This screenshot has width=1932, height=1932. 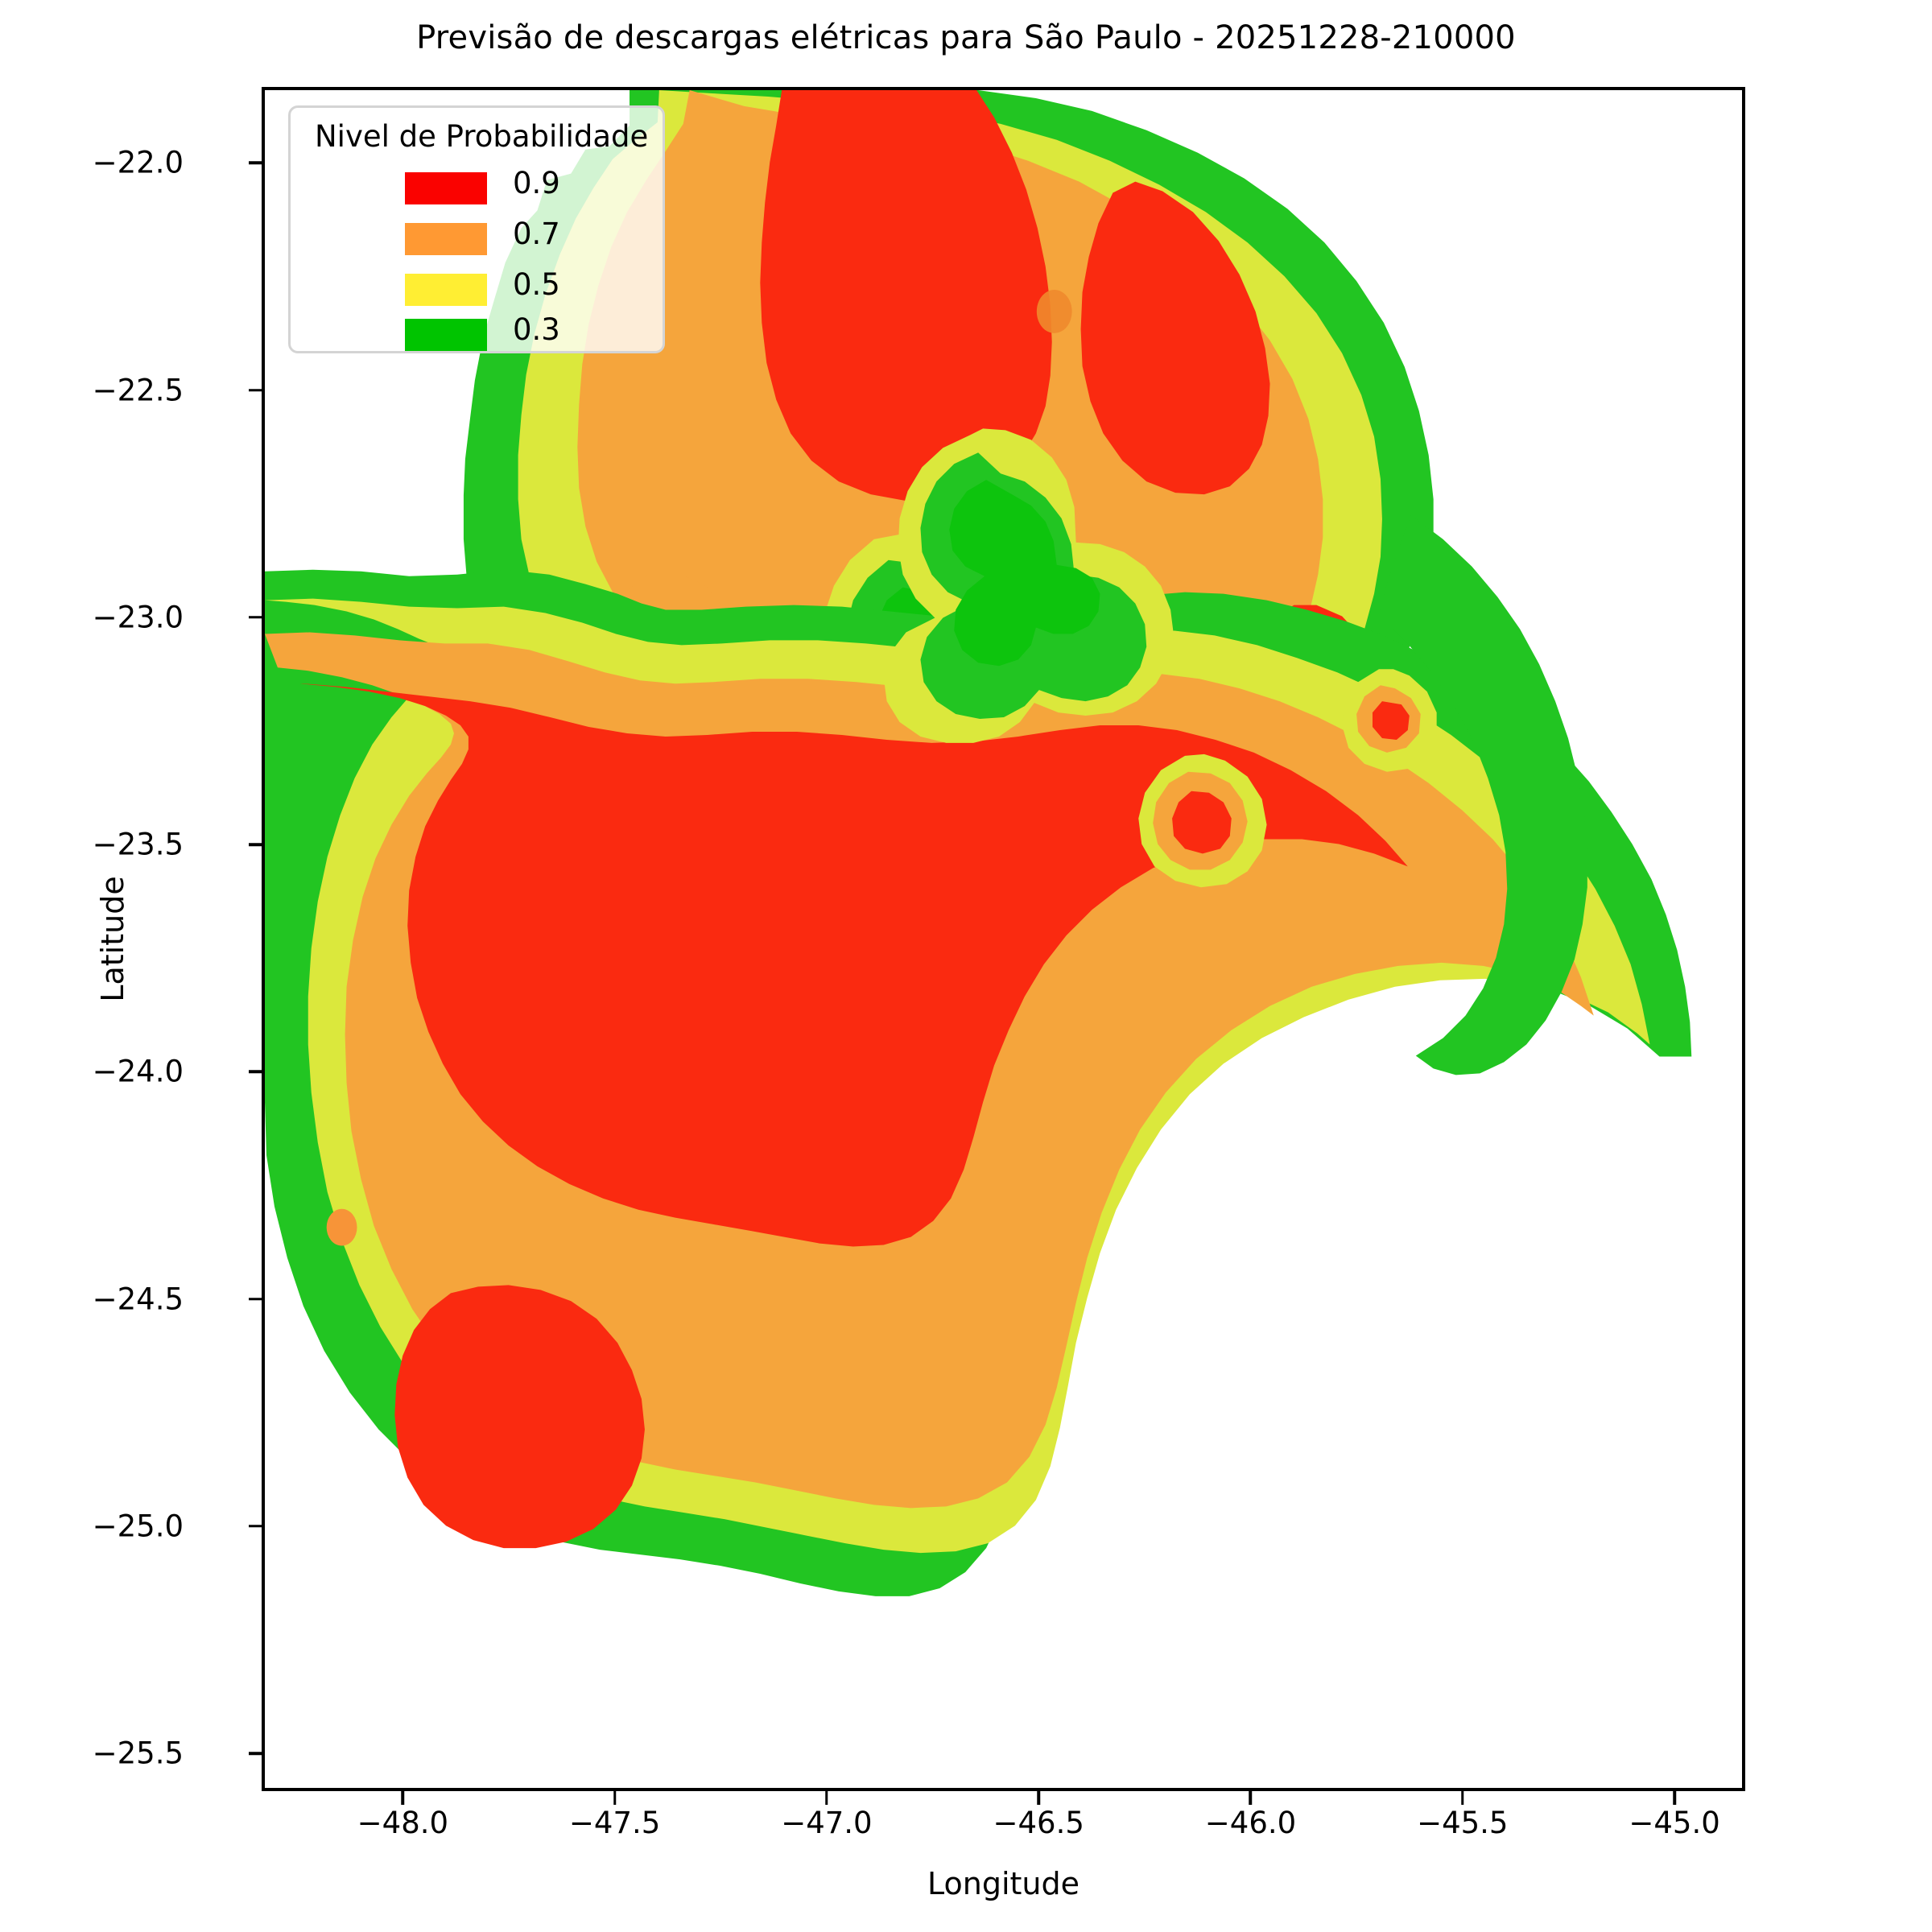 What do you see at coordinates (1003, 1883) in the screenshot?
I see `x-axis-label: Longitude` at bounding box center [1003, 1883].